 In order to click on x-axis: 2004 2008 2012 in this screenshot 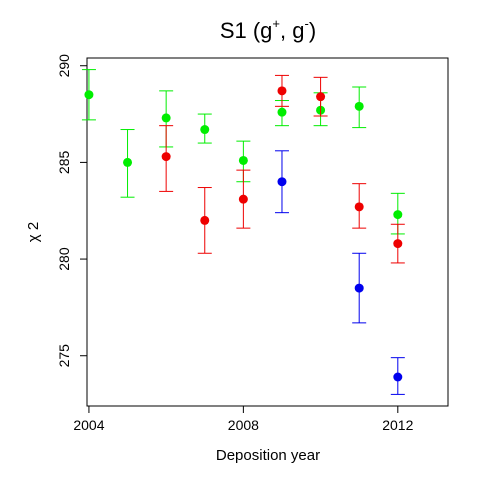, I will do `click(243, 419)`.